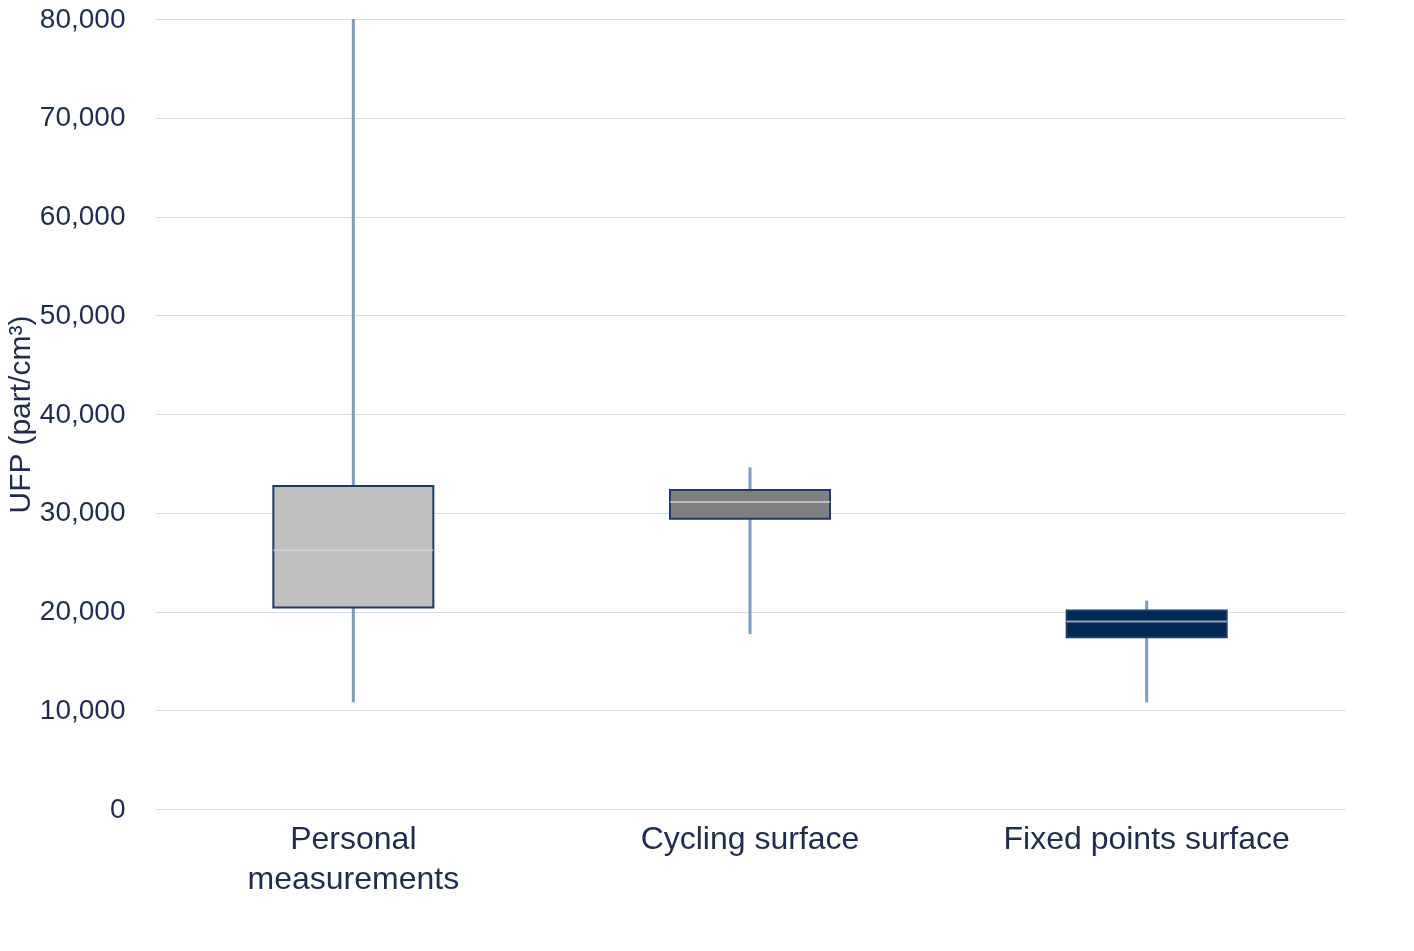  I want to click on y-tick-label: 40,000, so click(82, 413).